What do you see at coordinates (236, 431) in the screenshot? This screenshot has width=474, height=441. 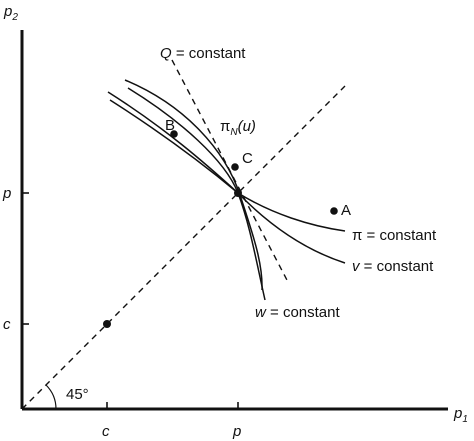 I see `x-tick-p: p` at bounding box center [236, 431].